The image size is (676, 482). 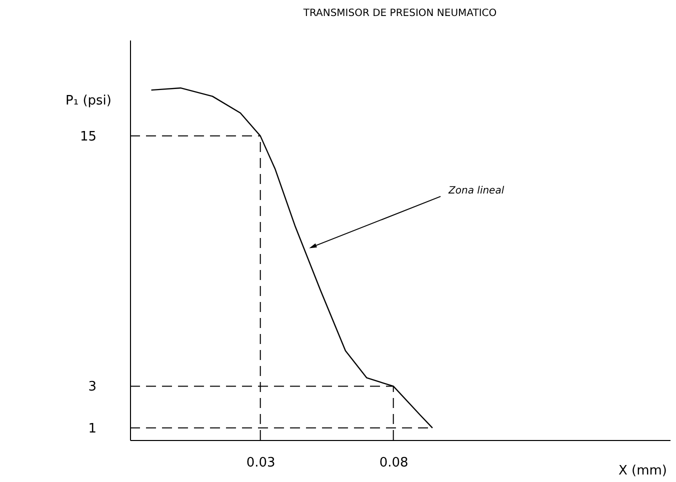 I want to click on y-tick-label: 1, so click(x=92, y=428).